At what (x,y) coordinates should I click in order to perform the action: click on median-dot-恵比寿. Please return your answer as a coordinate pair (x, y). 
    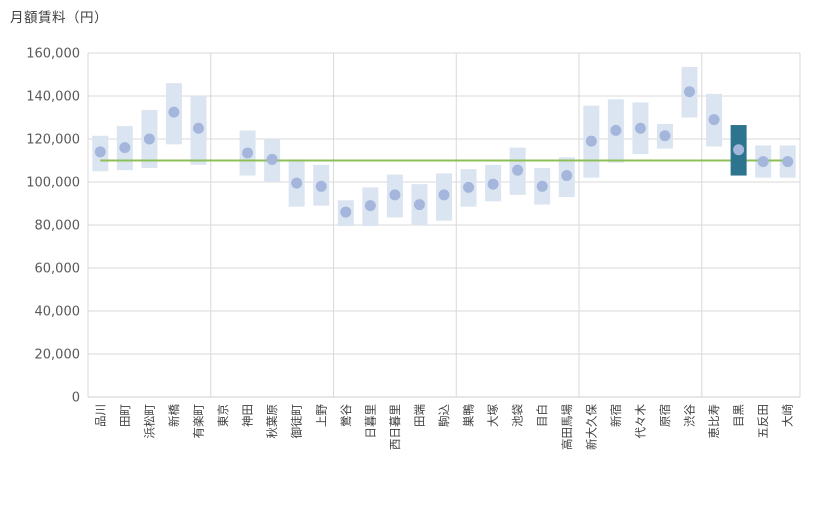
    Looking at the image, I should click on (714, 120).